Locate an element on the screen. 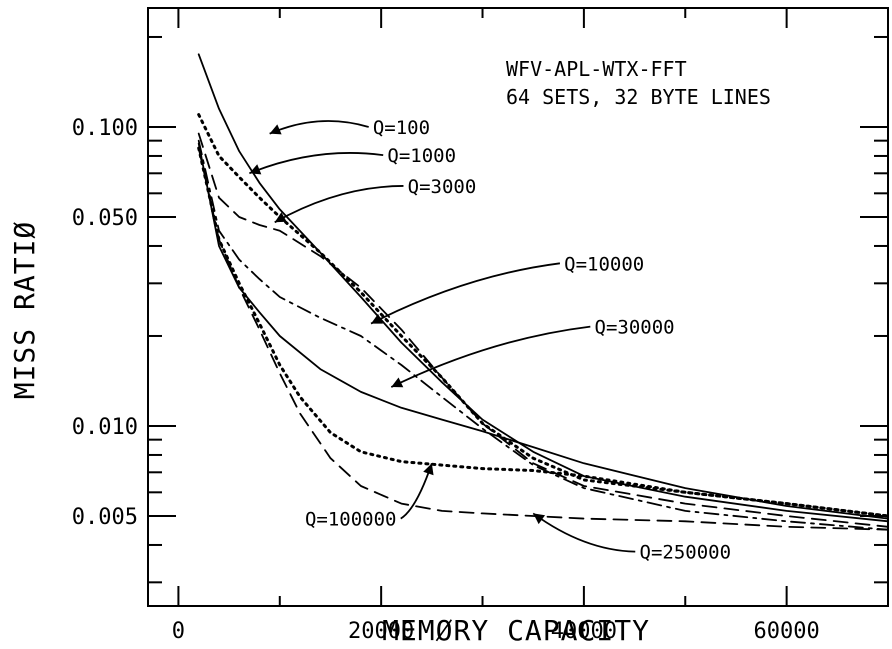  y-tick-label: 0.010 is located at coordinates (105, 427).